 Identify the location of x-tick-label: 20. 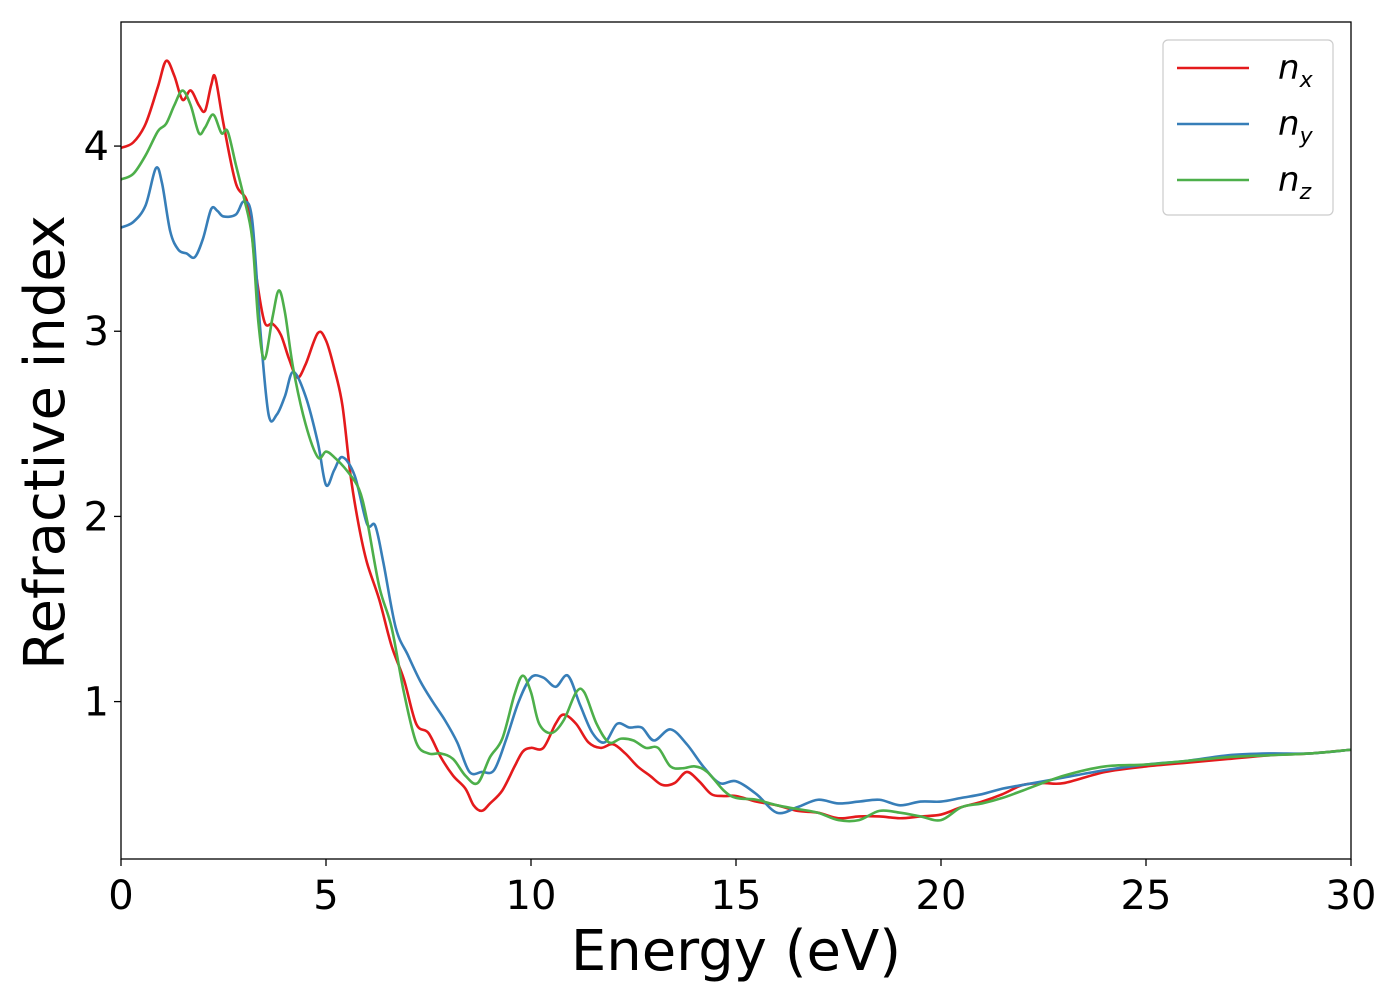
(941, 896).